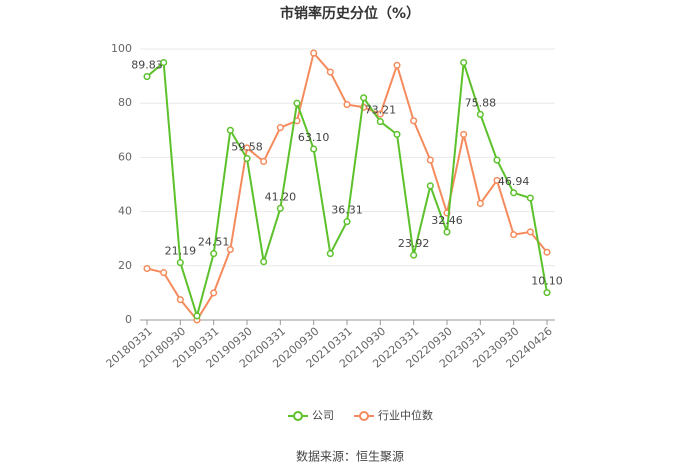 Image resolution: width=700 pixels, height=473 pixels. What do you see at coordinates (214, 242) in the screenshot?
I see `data-label: 24.51` at bounding box center [214, 242].